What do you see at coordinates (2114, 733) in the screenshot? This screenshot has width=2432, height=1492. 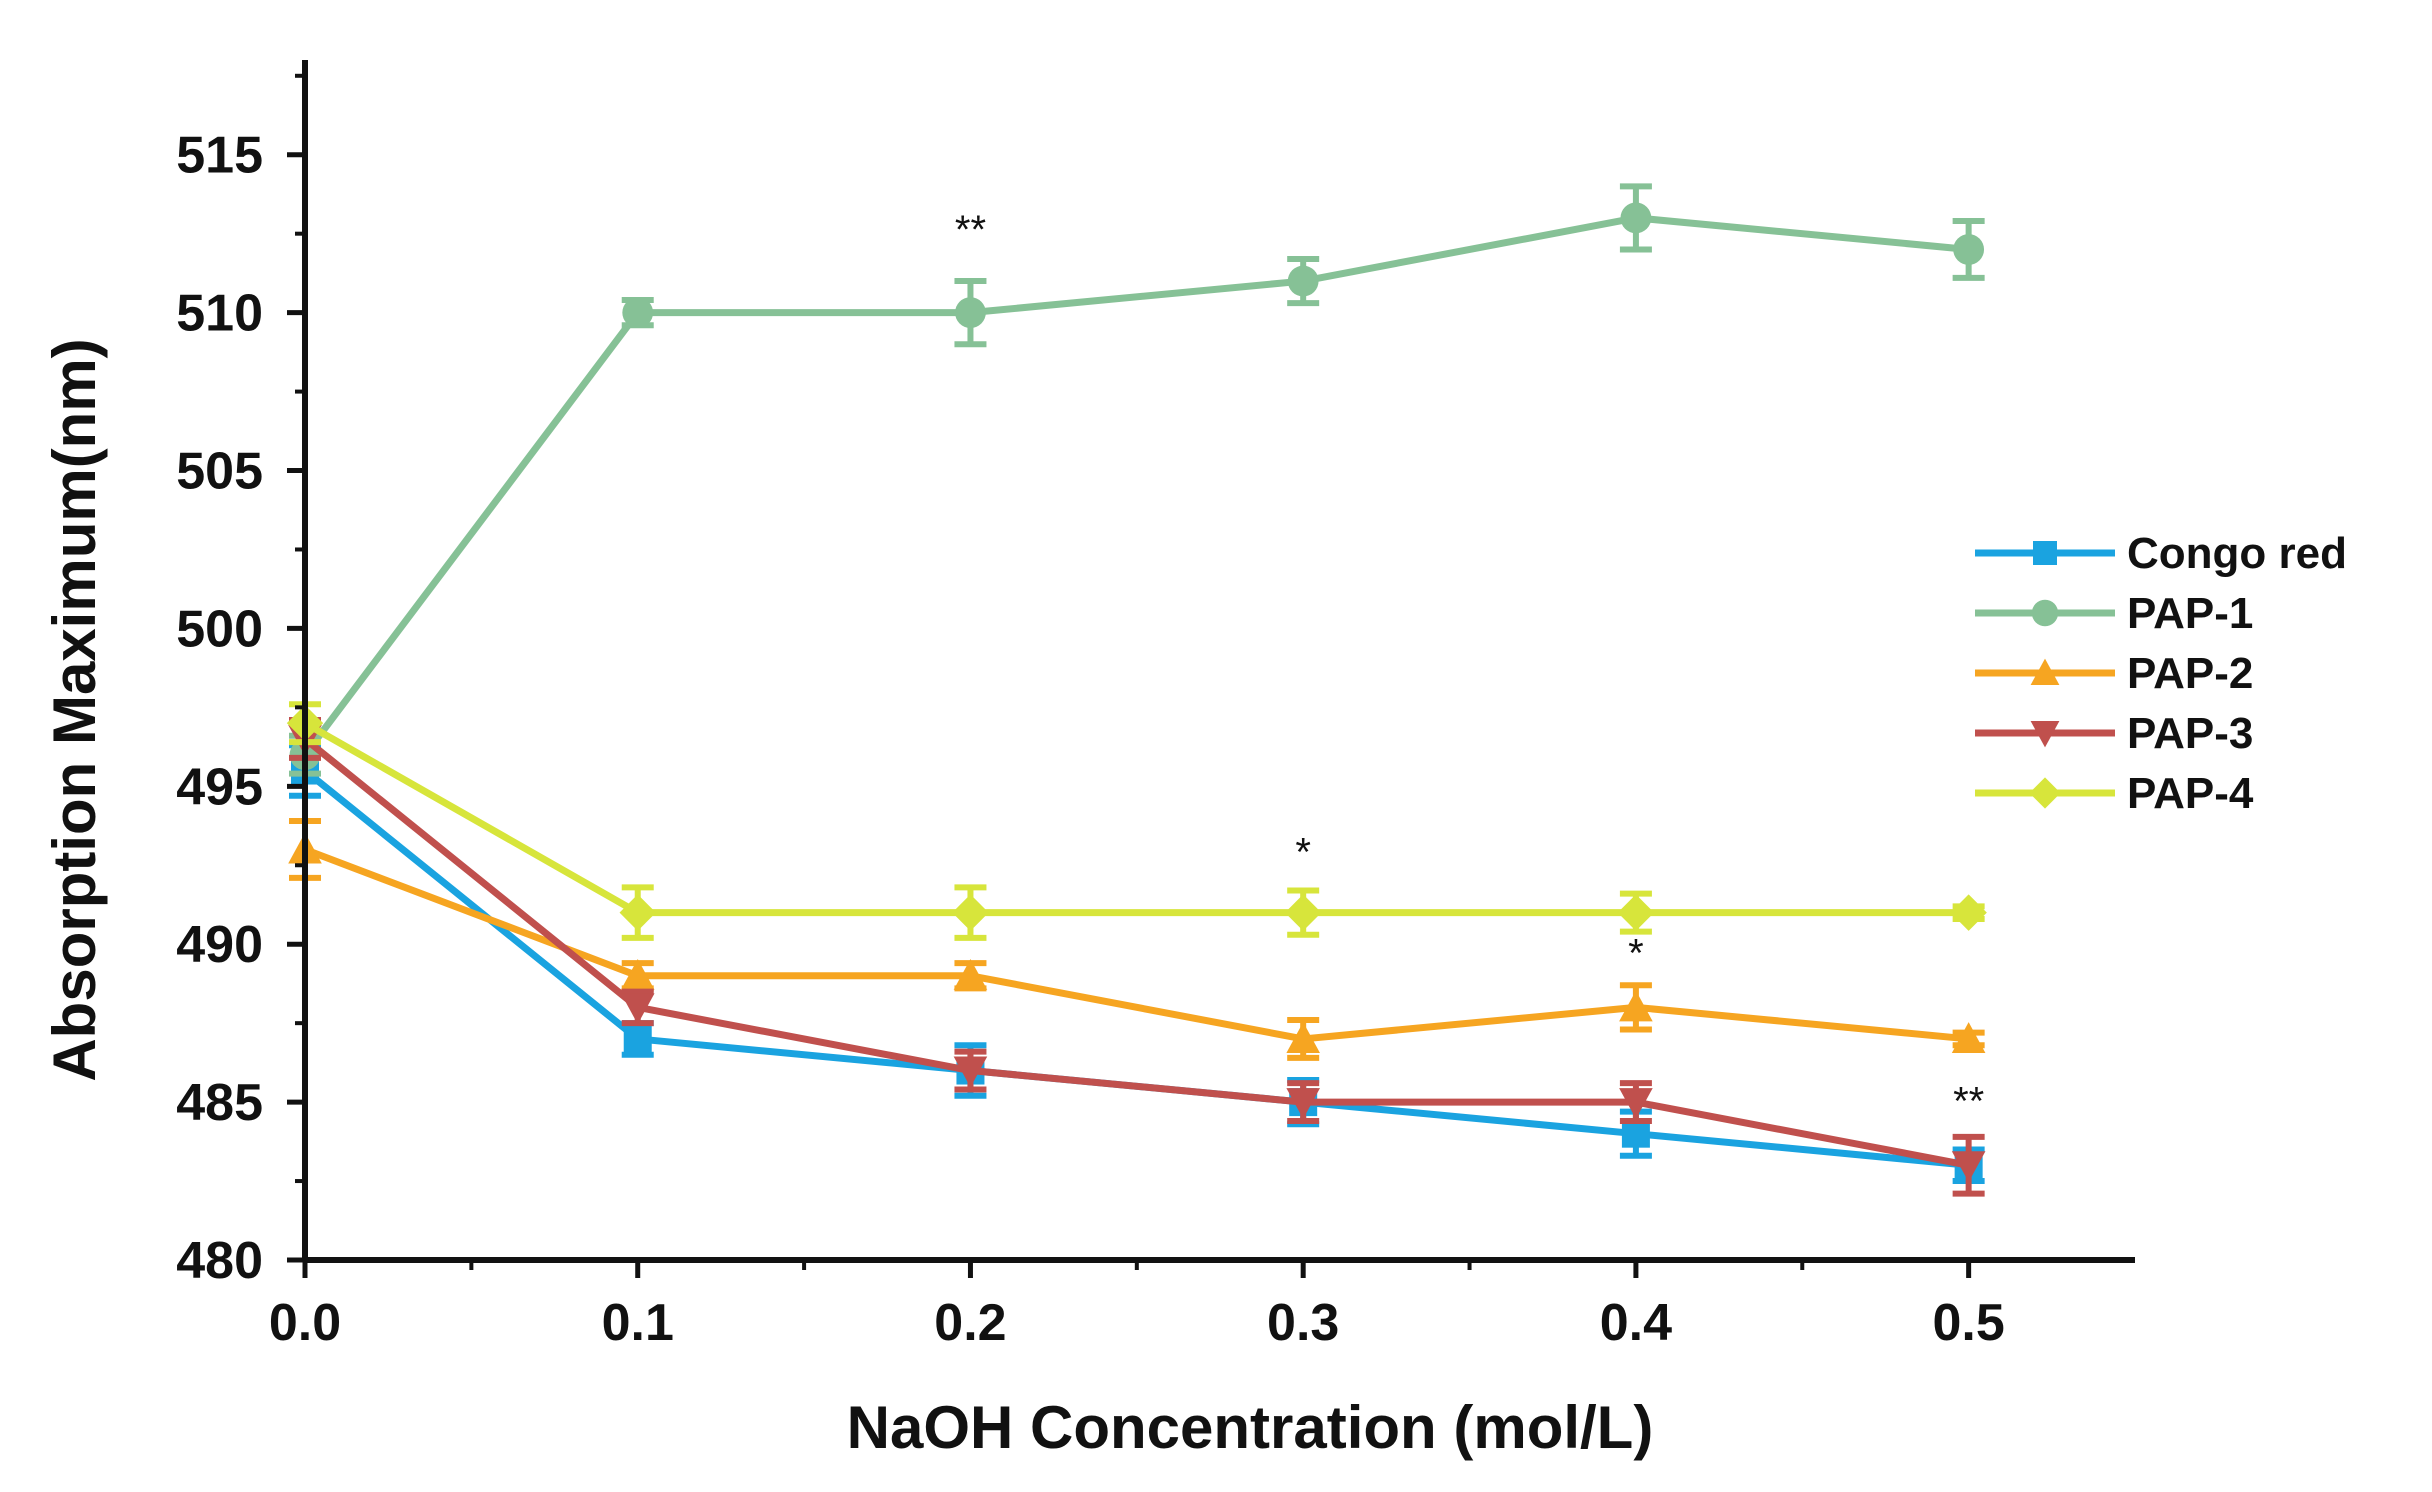 I see `legend-item-pap-3: PAP-3` at bounding box center [2114, 733].